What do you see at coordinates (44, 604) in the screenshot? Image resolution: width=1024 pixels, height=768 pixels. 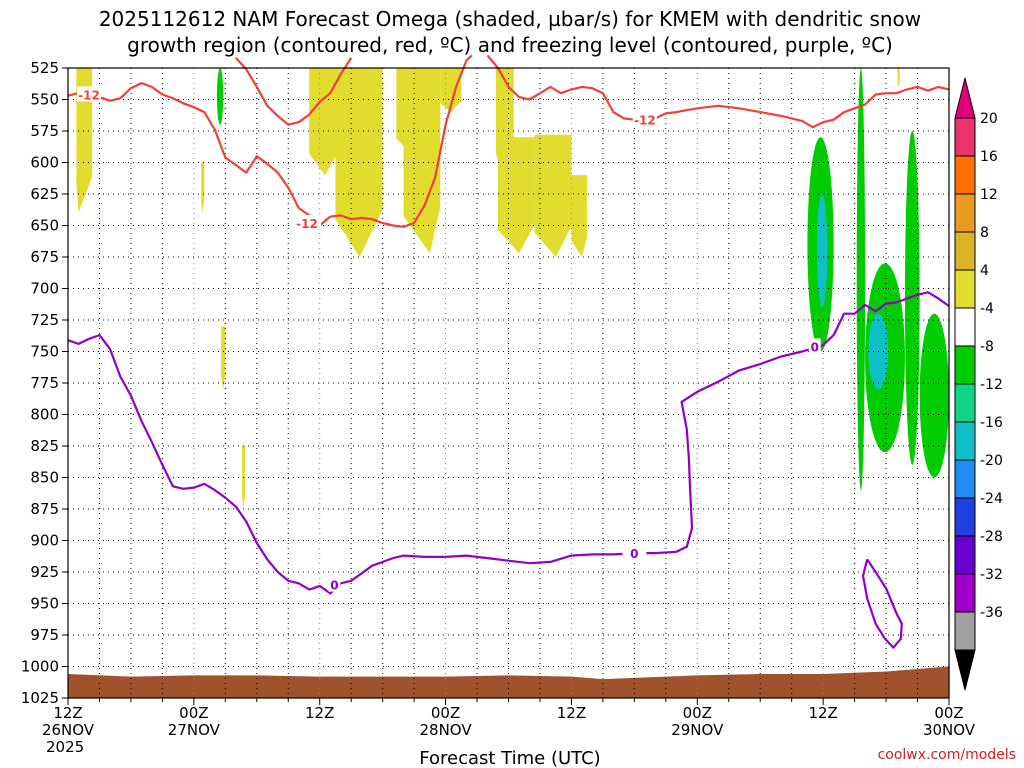 I see `y-tick-label: 950` at bounding box center [44, 604].